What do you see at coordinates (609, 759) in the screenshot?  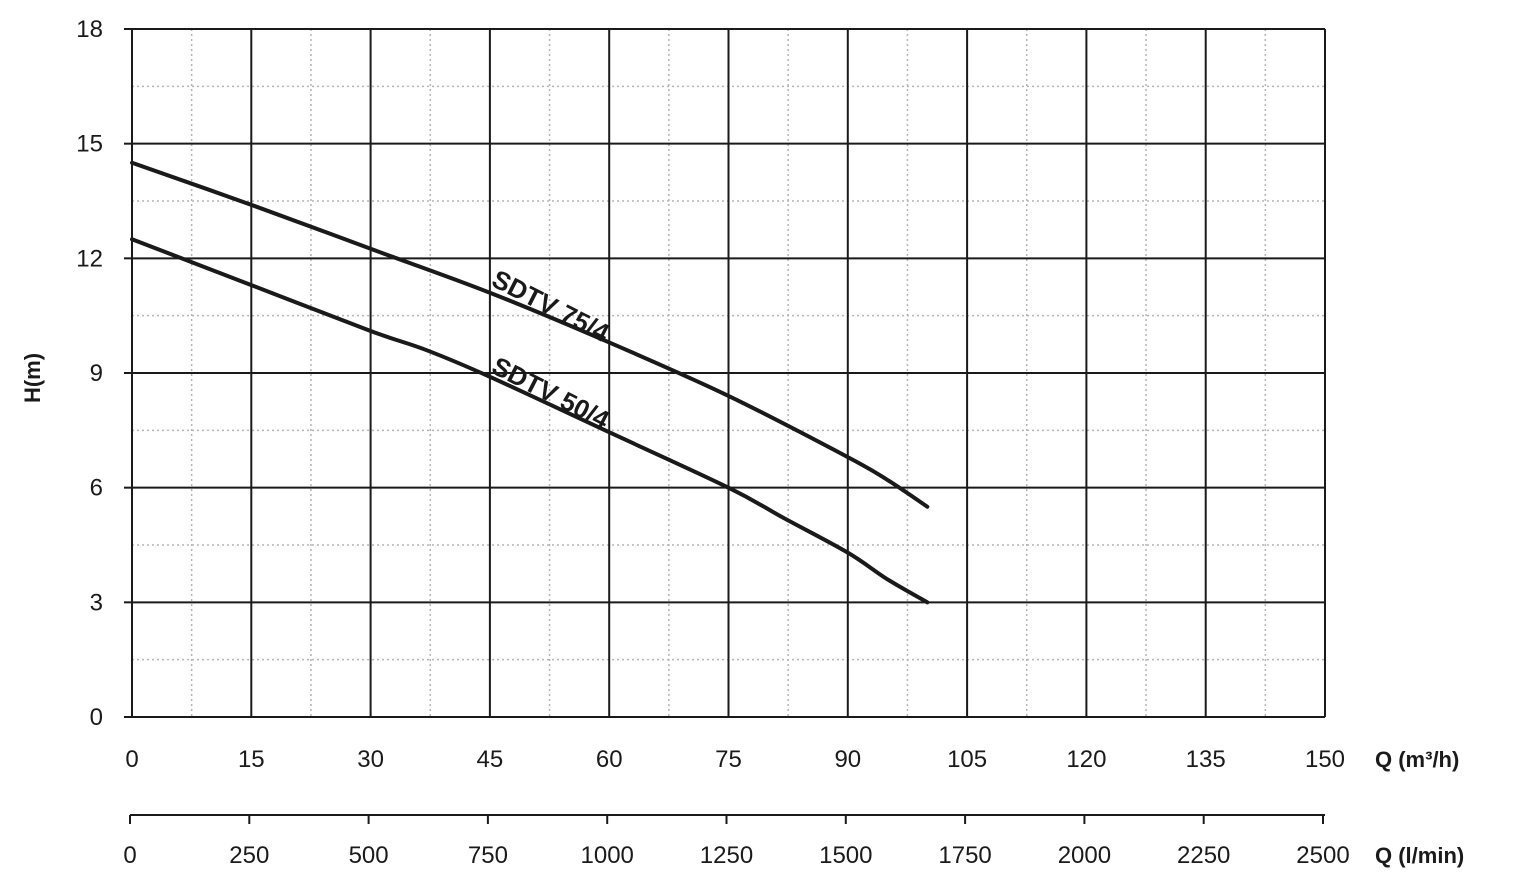 I see `x-tick-label: 60` at bounding box center [609, 759].